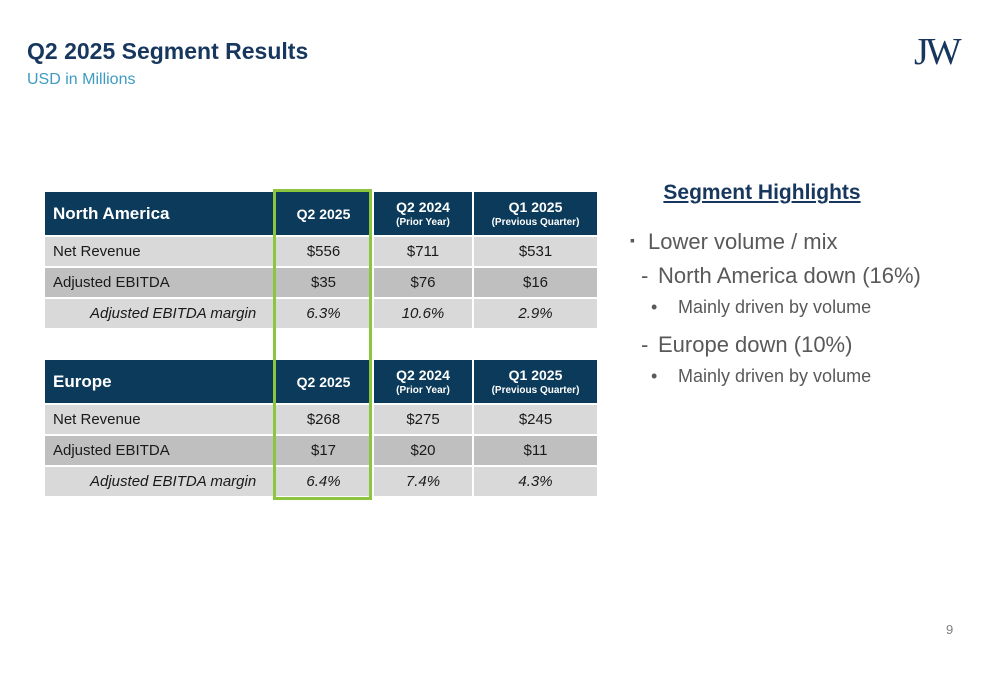  Describe the element at coordinates (423, 419) in the screenshot. I see `table-cell: $275` at that location.